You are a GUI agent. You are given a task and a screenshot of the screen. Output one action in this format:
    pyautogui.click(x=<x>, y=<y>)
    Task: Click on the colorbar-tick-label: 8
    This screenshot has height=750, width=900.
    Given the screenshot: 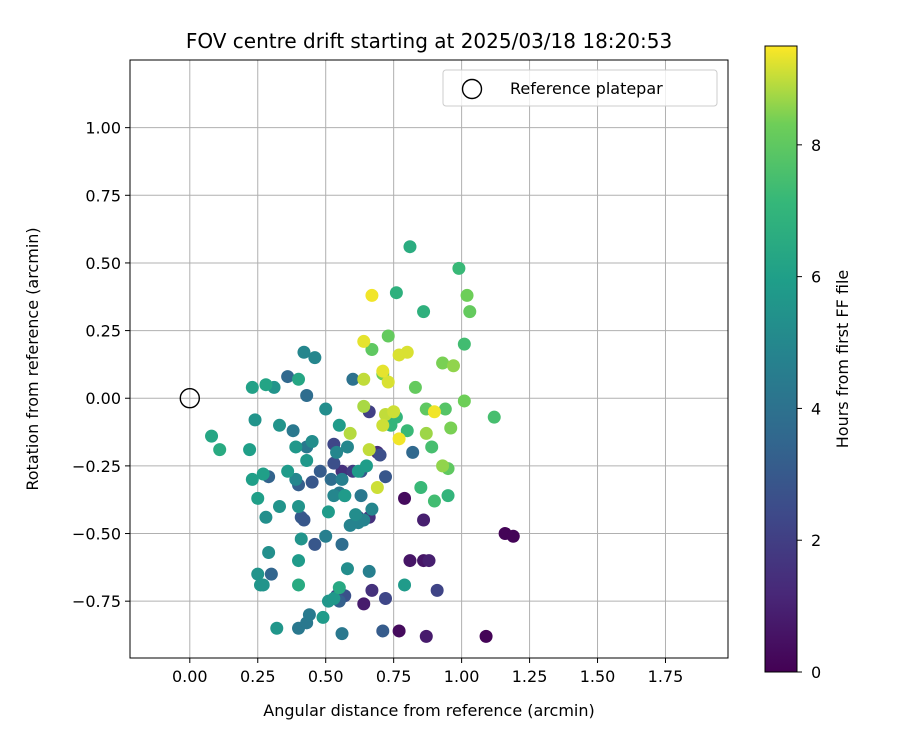 What is the action you would take?
    pyautogui.click(x=816, y=145)
    